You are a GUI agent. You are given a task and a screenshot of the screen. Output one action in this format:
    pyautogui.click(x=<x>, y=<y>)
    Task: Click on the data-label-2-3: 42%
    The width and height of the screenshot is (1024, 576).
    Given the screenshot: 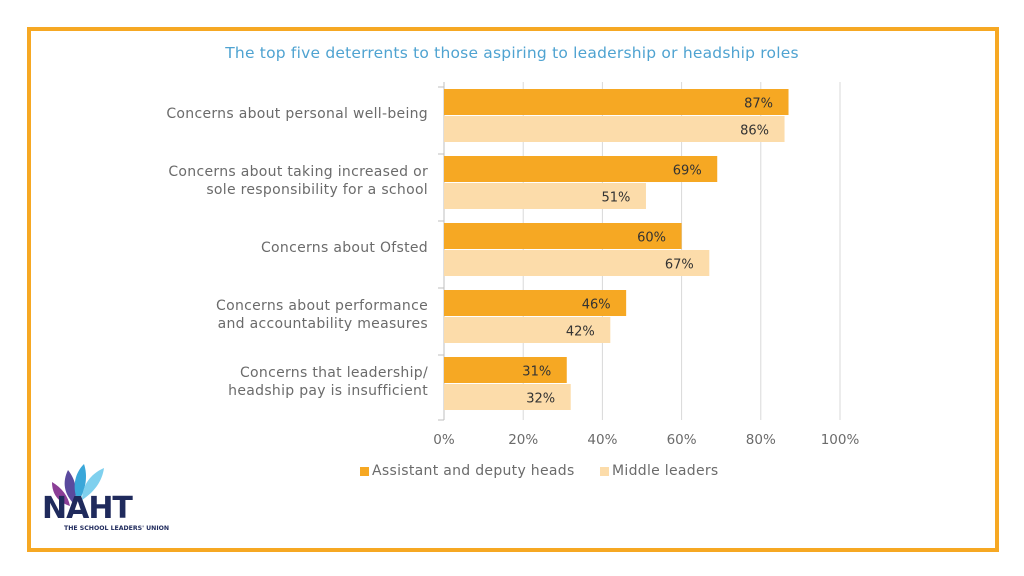 What is the action you would take?
    pyautogui.click(x=580, y=332)
    